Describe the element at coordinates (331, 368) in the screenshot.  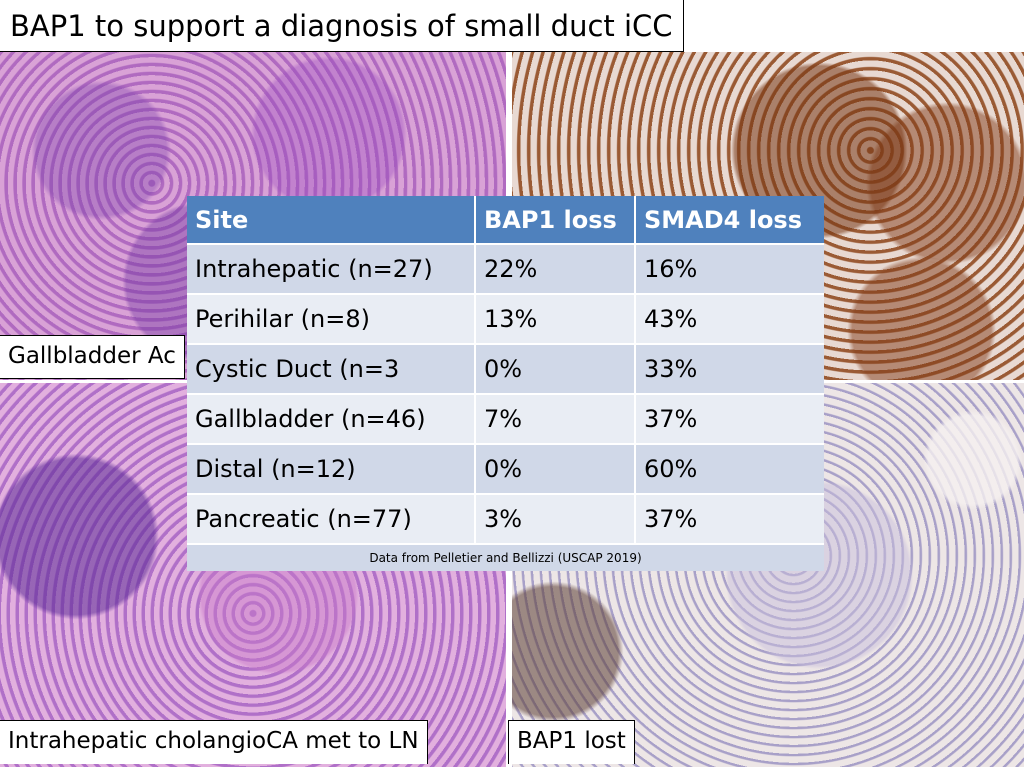
I see `cell-site: Cystic Duct (n=3` at that location.